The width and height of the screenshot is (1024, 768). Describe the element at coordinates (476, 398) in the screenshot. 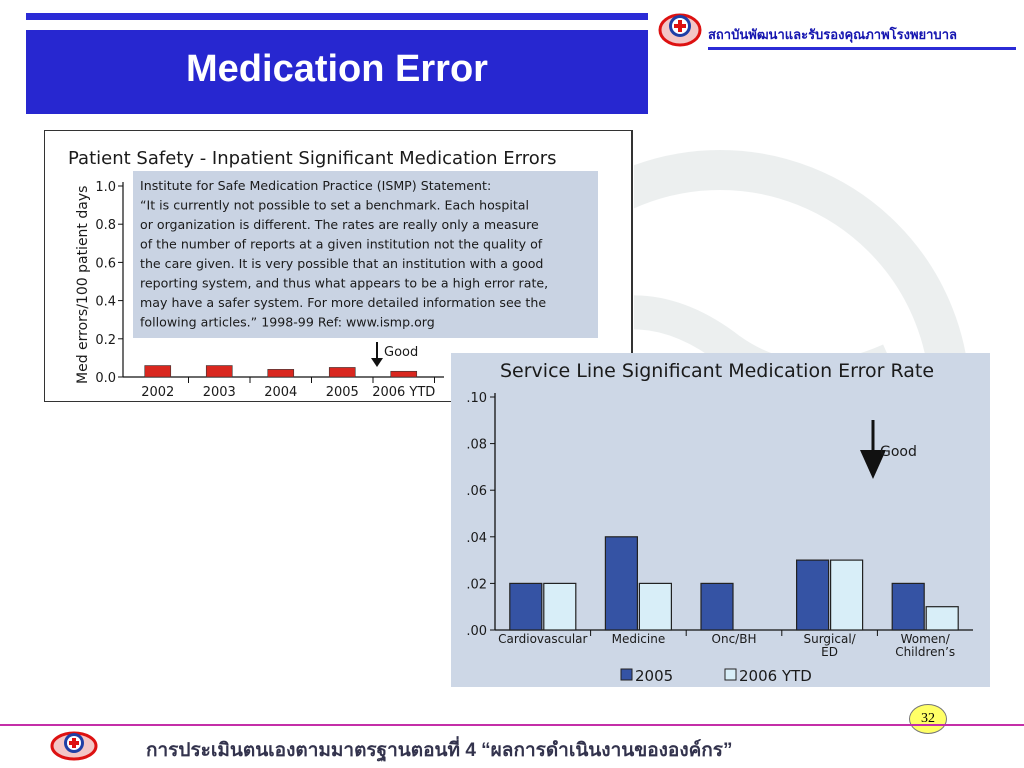

I see `chart2-y-tick-label: .10` at that location.